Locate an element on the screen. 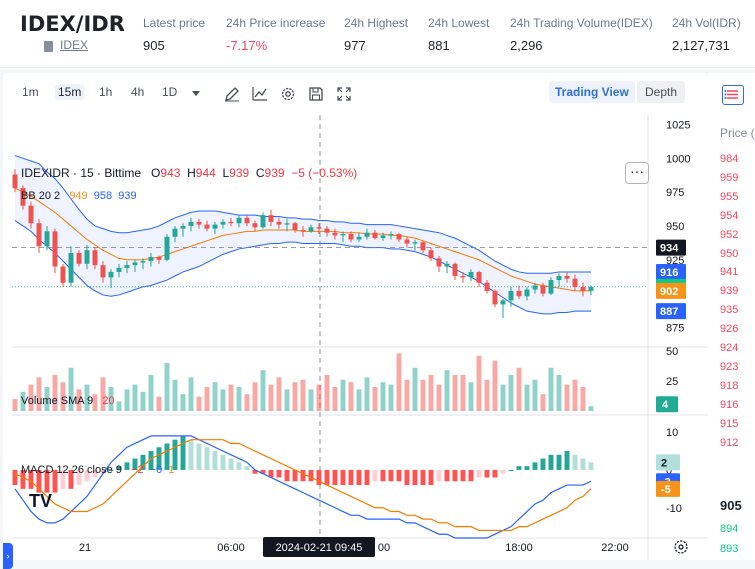 This screenshot has width=755, height=569. settings-icon is located at coordinates (288, 94).